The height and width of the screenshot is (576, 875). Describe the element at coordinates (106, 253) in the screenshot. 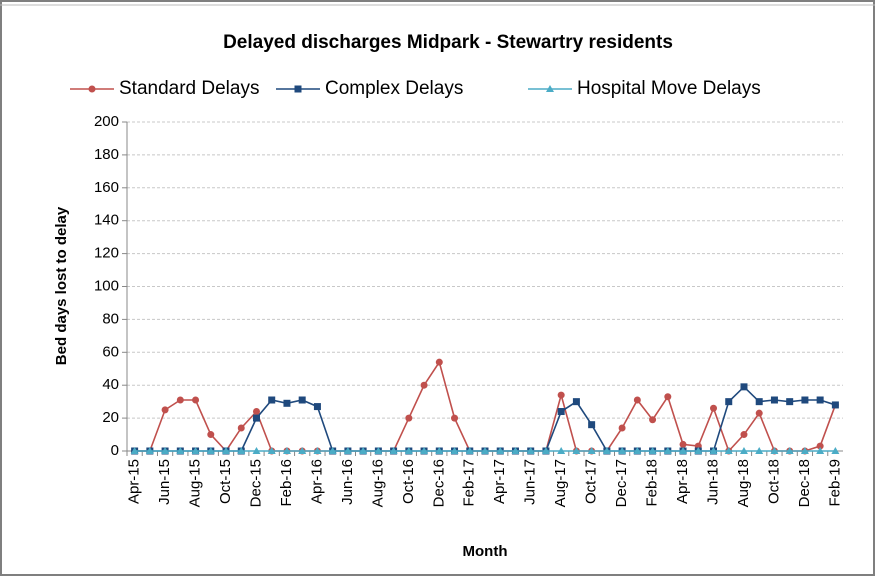

I see `y-tick-label: 120` at that location.